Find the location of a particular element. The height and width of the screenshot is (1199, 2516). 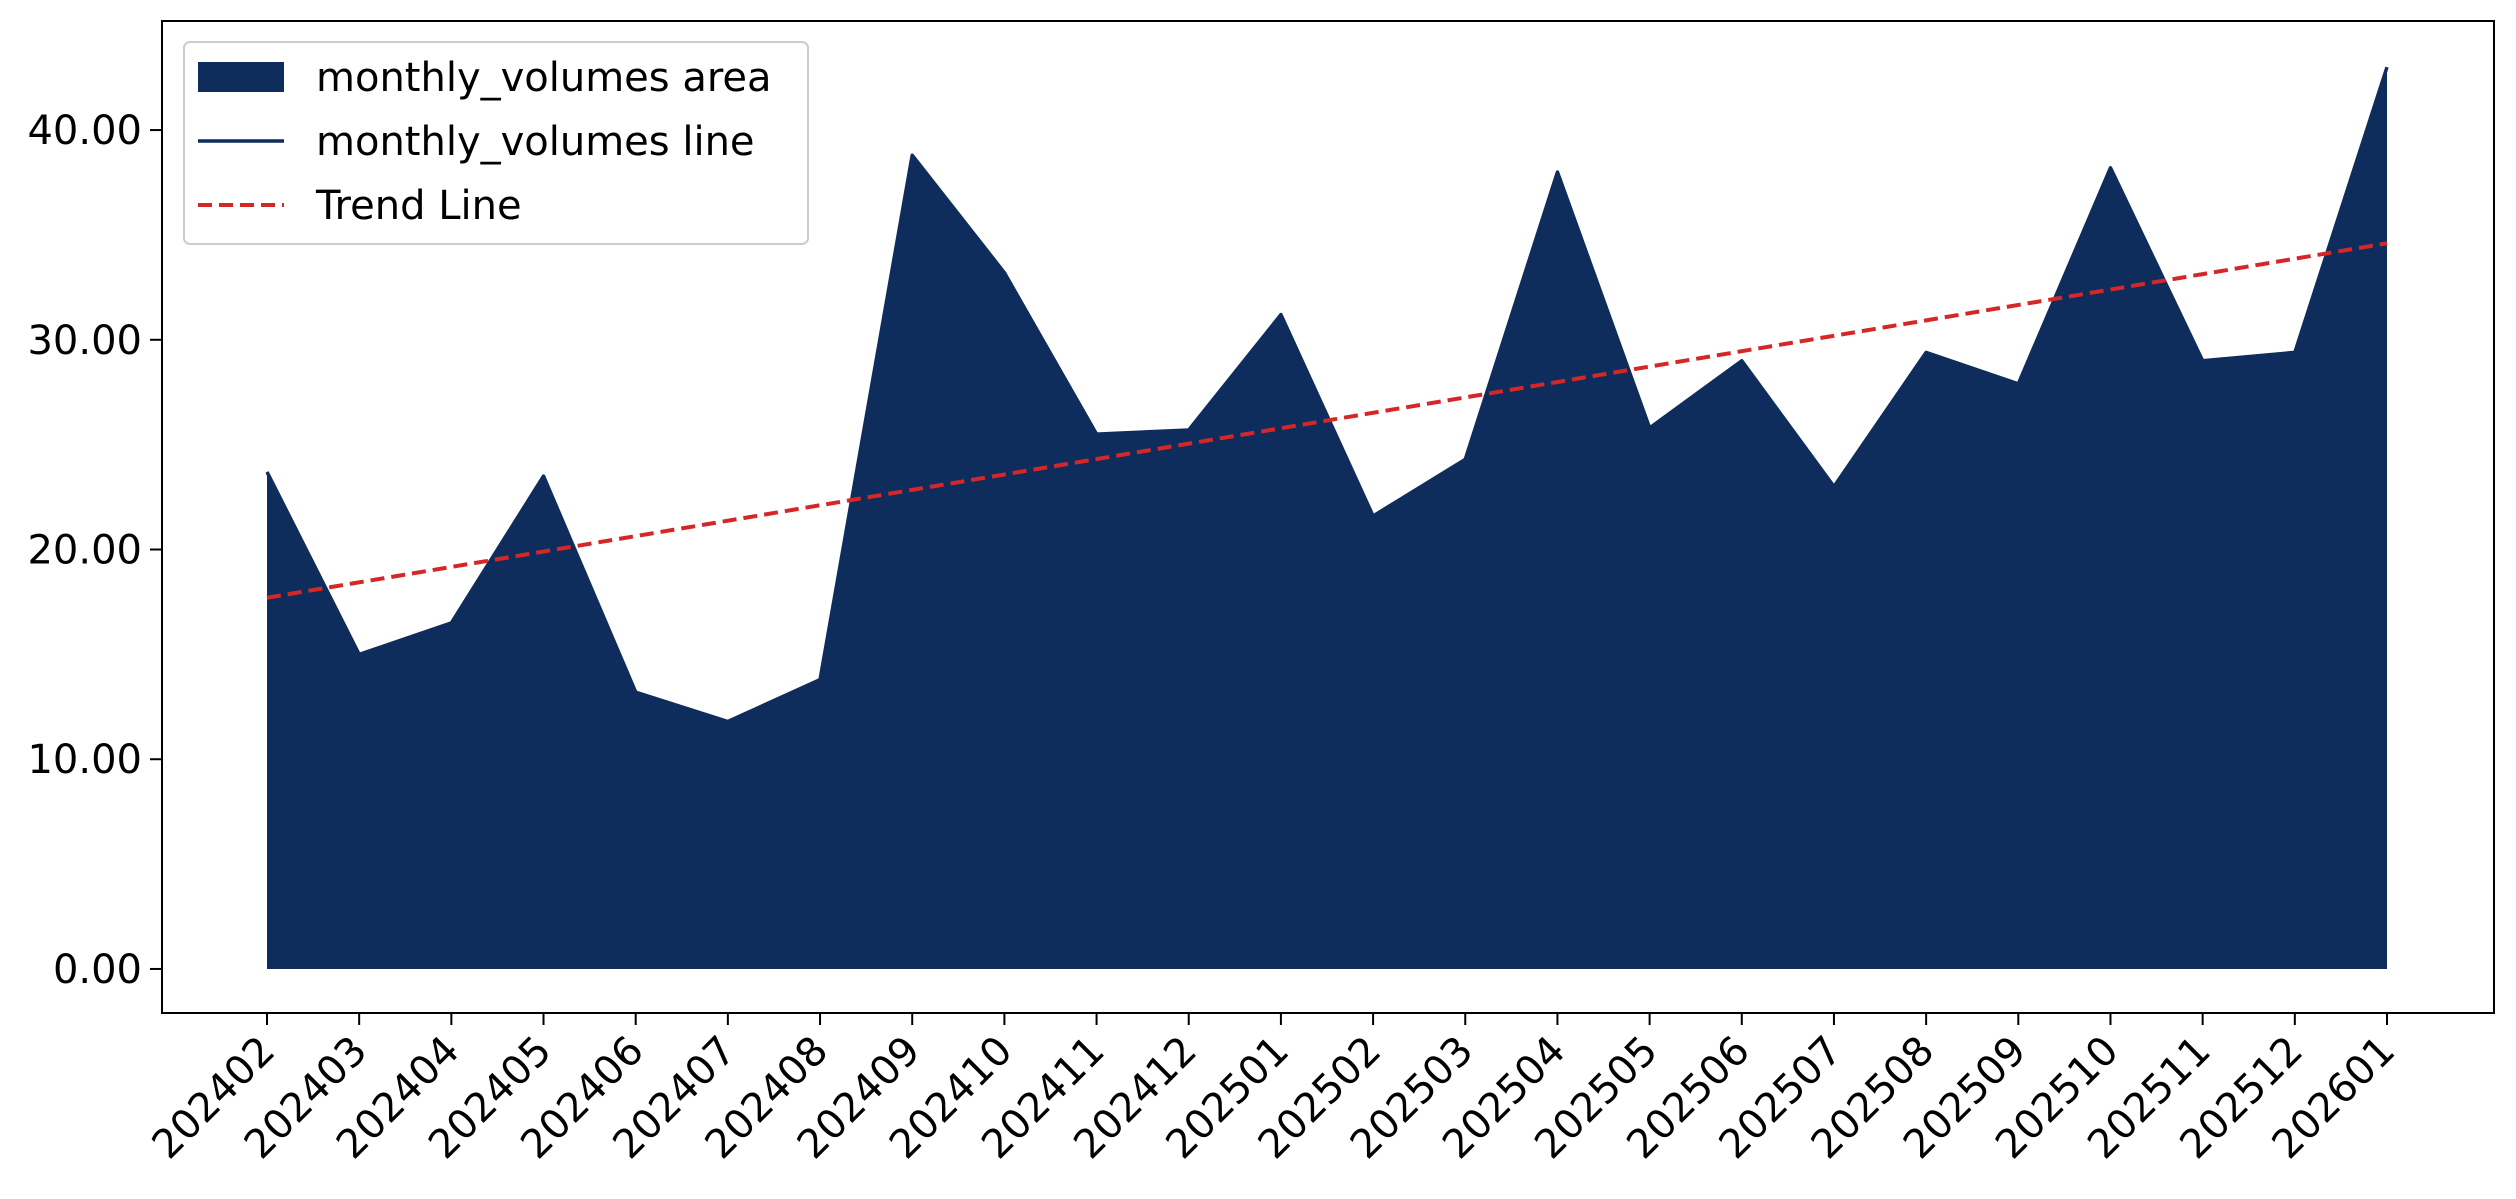

y-tick-label: 20.00 is located at coordinates (84, 551).